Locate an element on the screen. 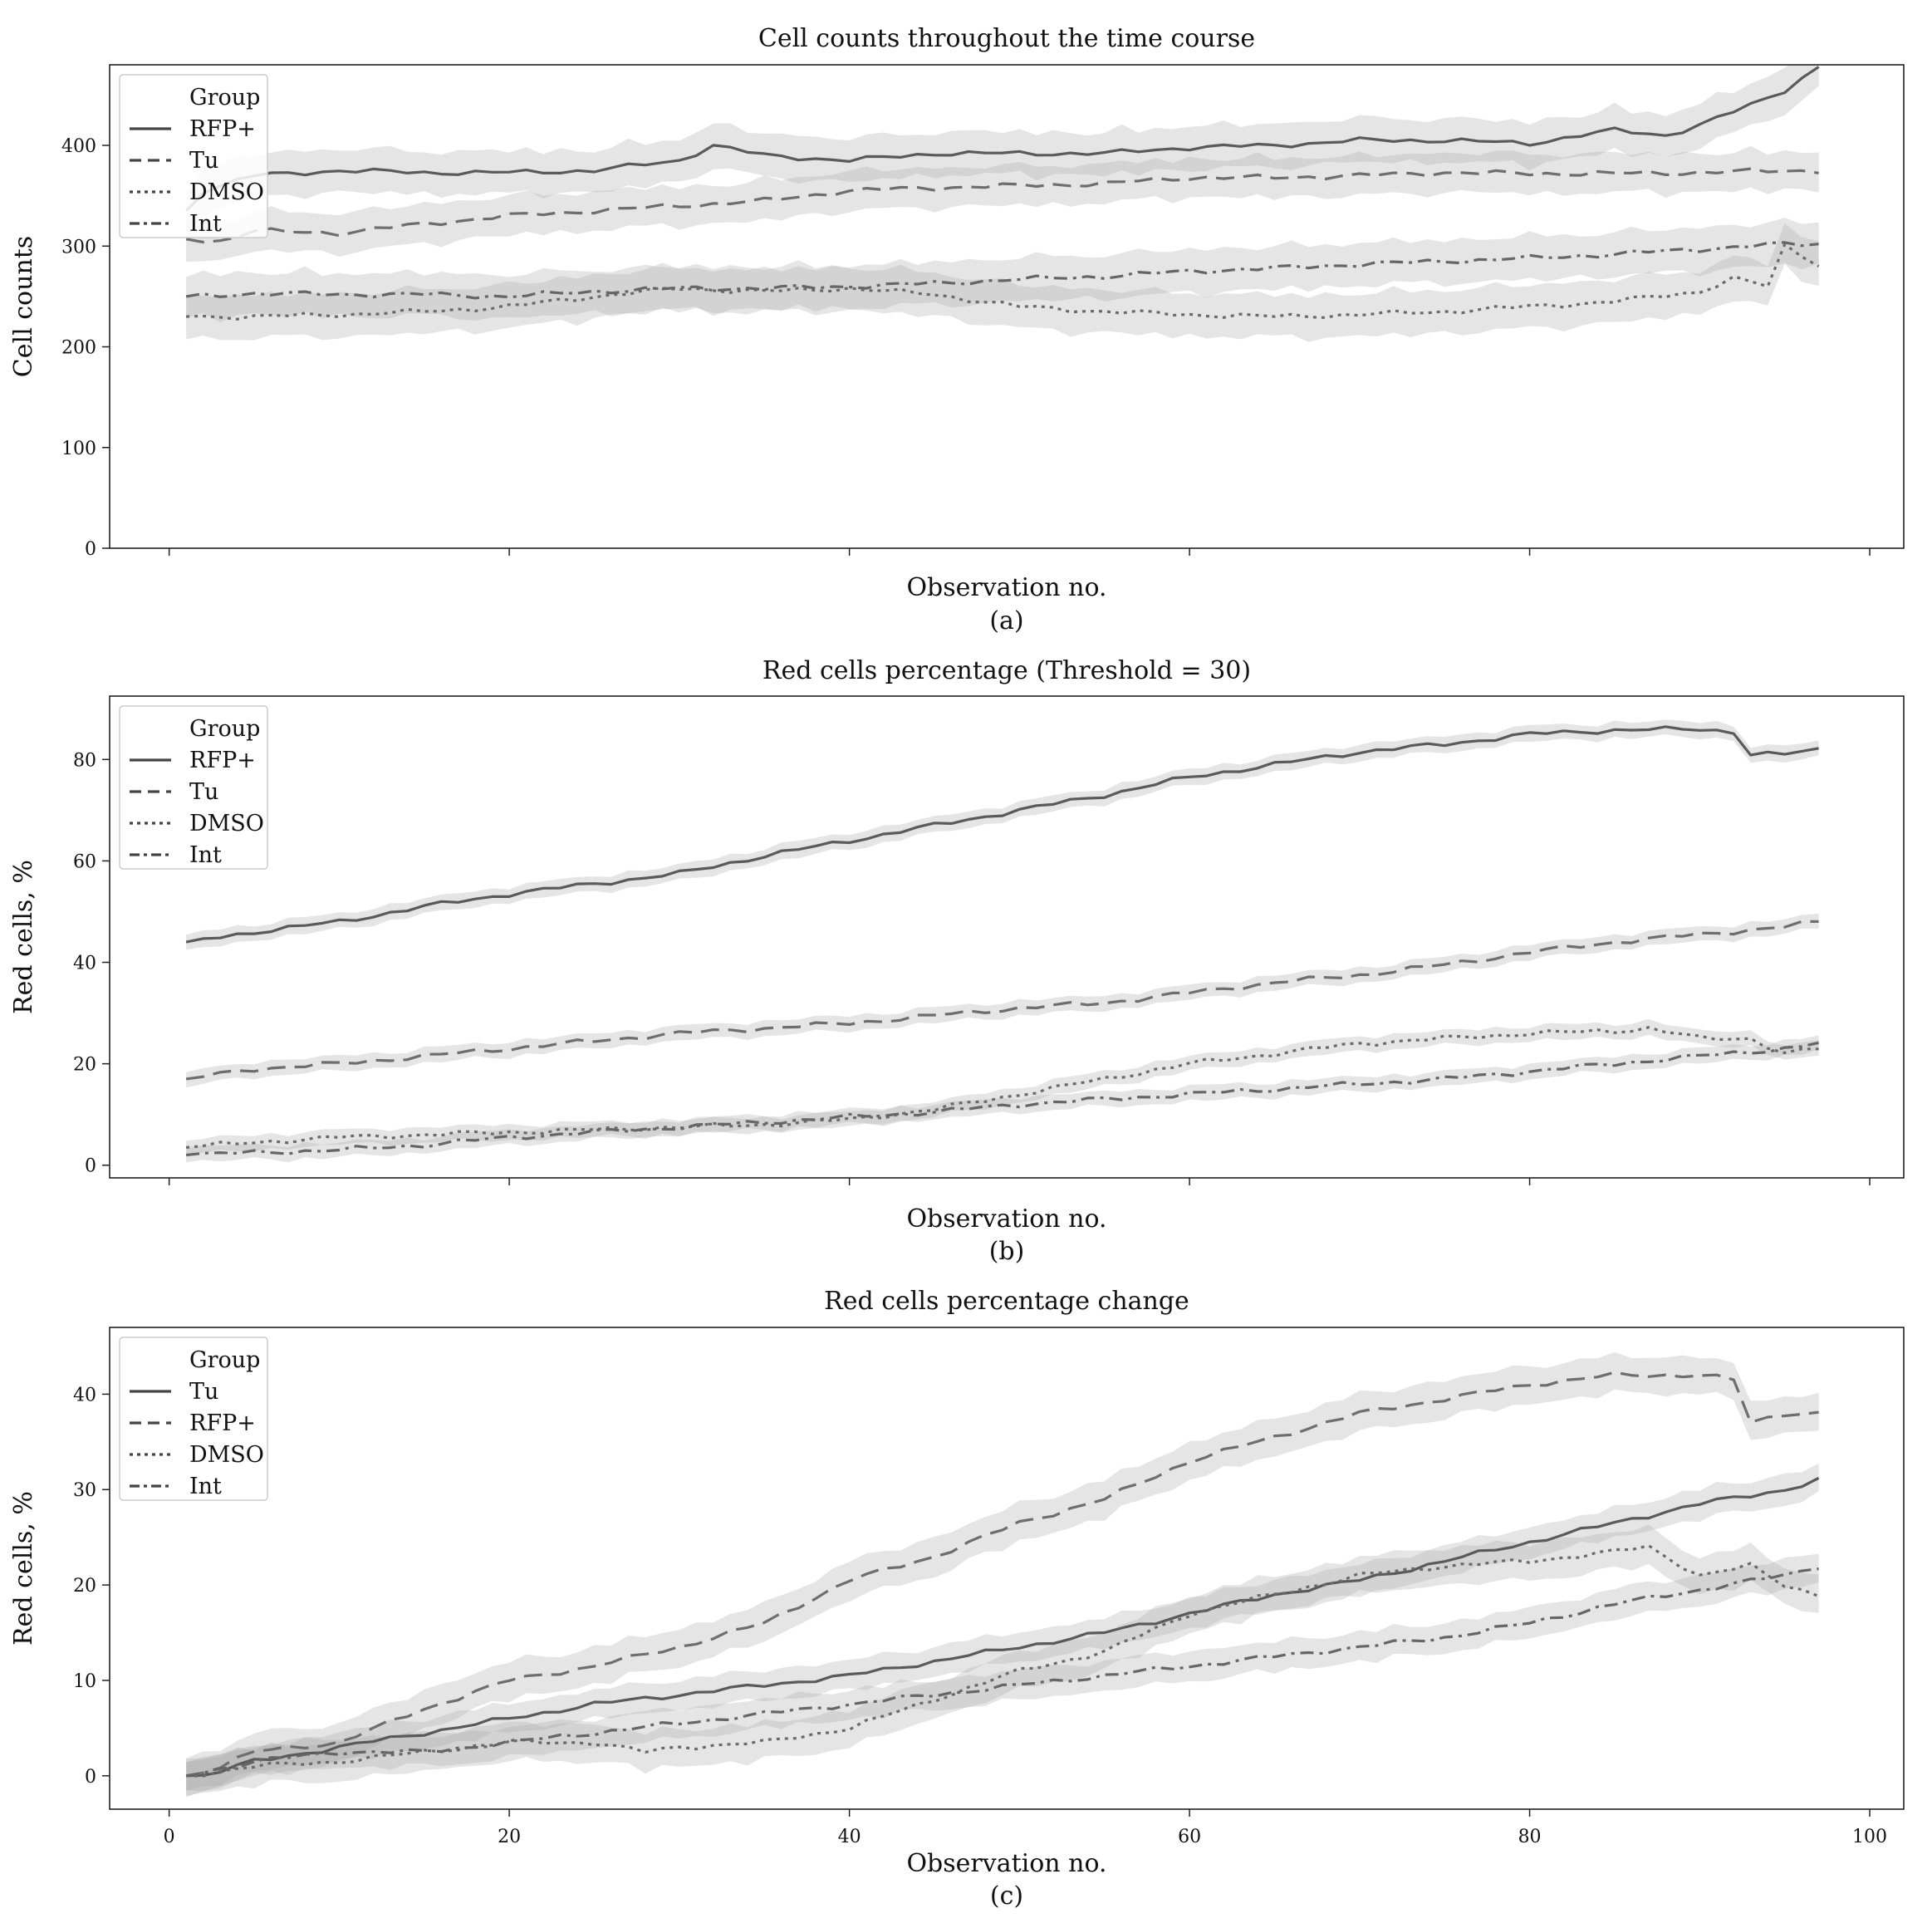 The width and height of the screenshot is (1932, 1918). x-tick-label: 20 is located at coordinates (509, 1837).